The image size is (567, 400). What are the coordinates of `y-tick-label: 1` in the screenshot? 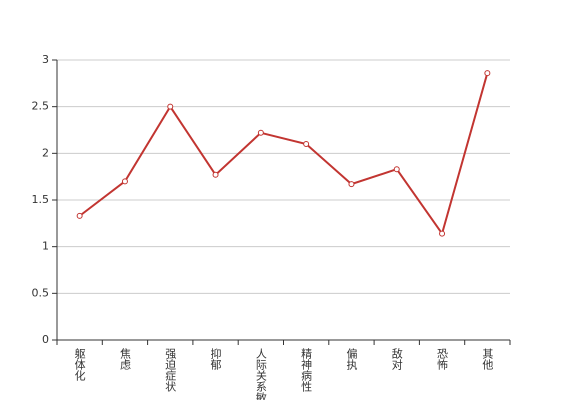 It's located at (45, 246).